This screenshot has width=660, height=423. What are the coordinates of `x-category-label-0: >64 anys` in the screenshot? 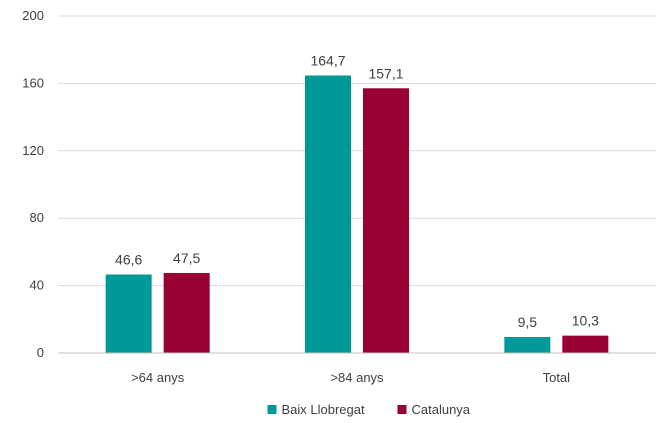 It's located at (158, 377).